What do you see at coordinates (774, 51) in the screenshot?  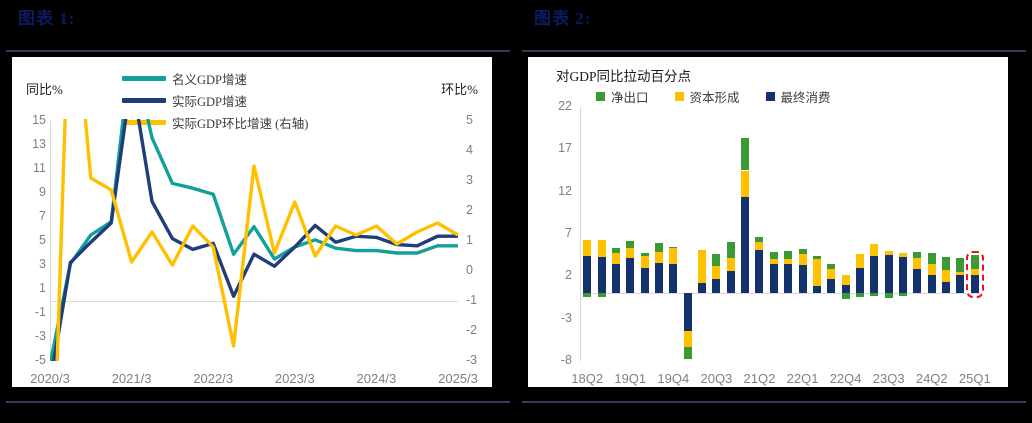 I see `figure-2-top-rule` at bounding box center [774, 51].